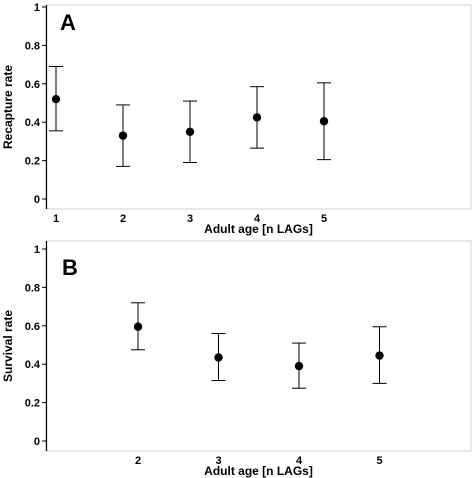 Image resolution: width=474 pixels, height=478 pixels. I want to click on y-axis-title: Survival rate, so click(8, 346).